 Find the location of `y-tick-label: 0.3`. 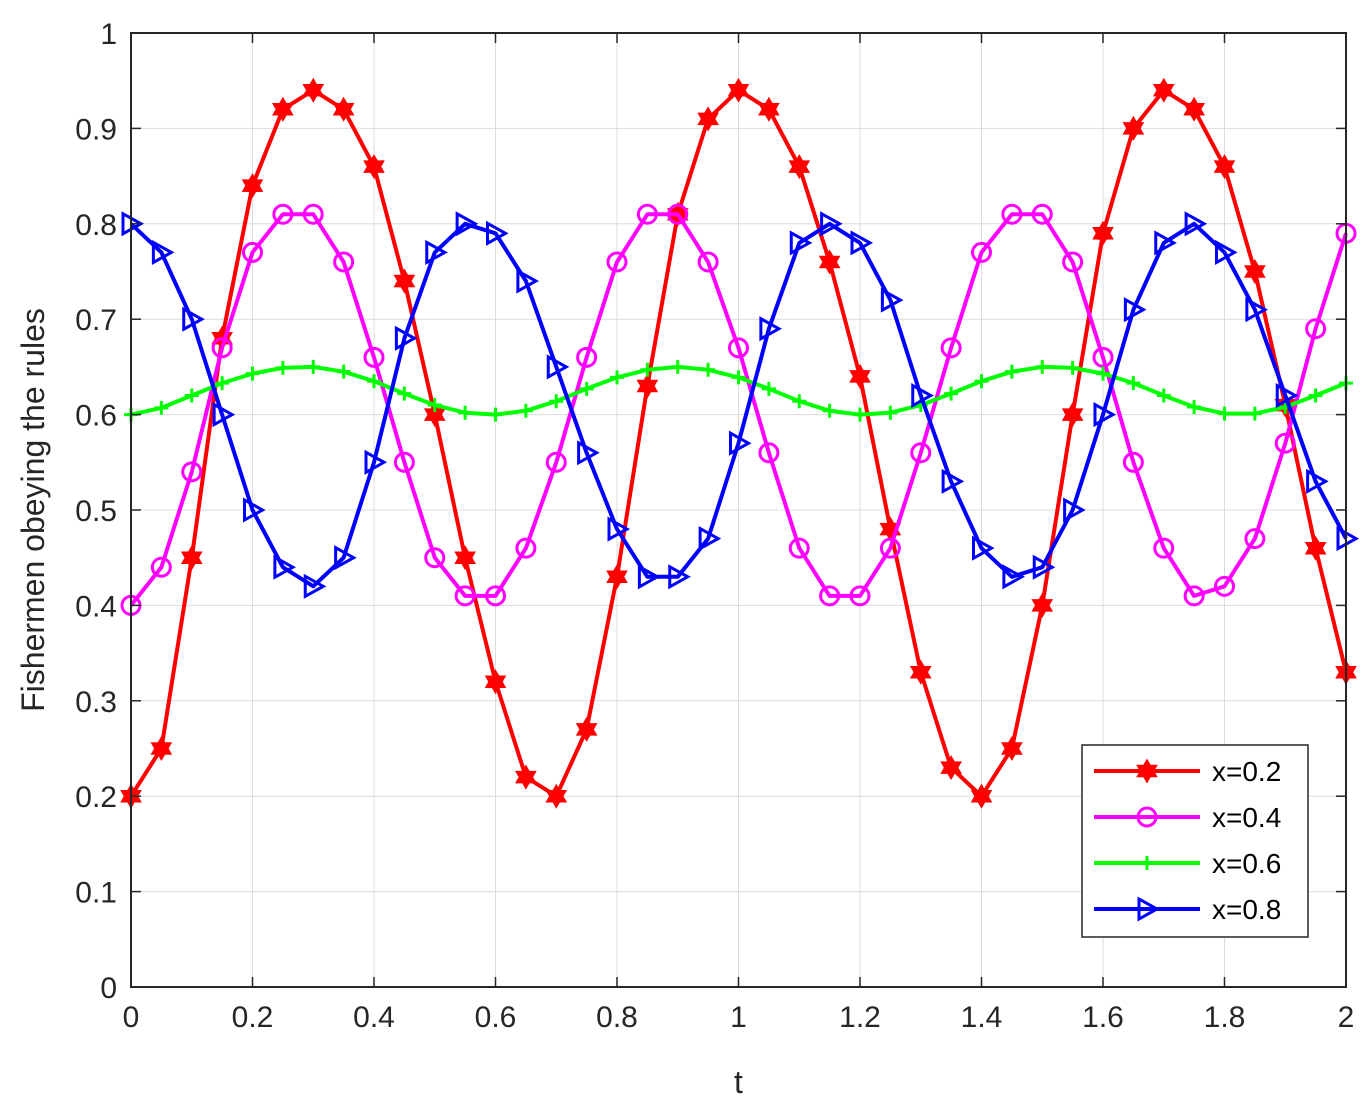

y-tick-label: 0.3 is located at coordinates (96, 702).